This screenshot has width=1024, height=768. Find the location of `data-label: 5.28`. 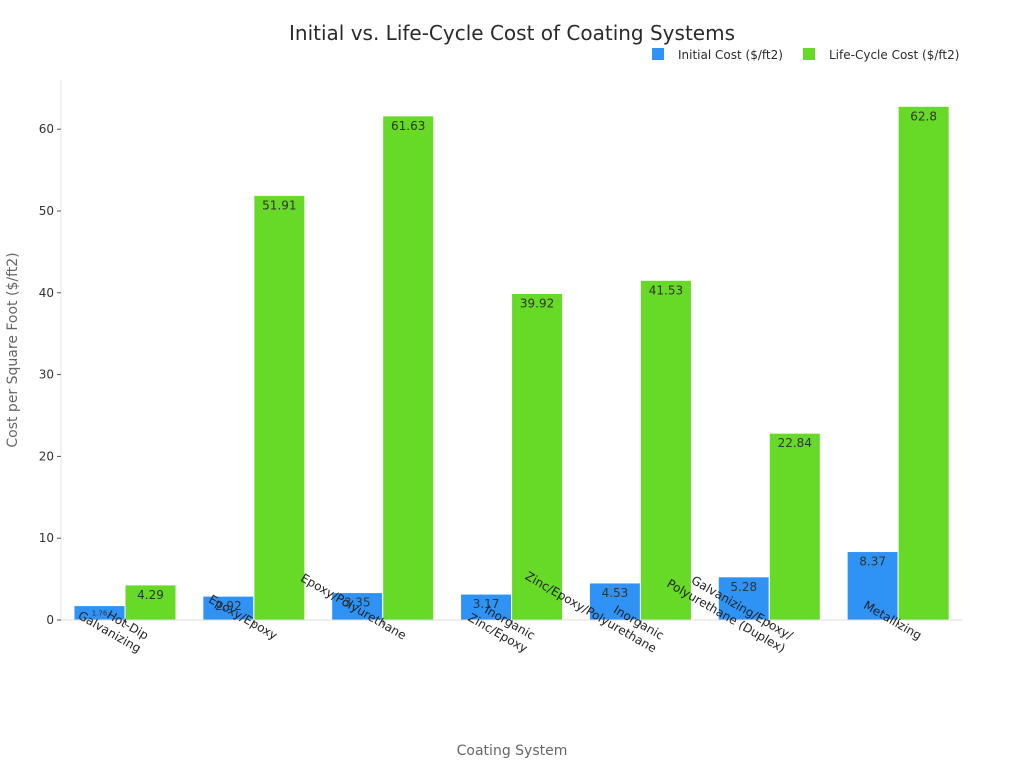

data-label: 5.28 is located at coordinates (743, 587).